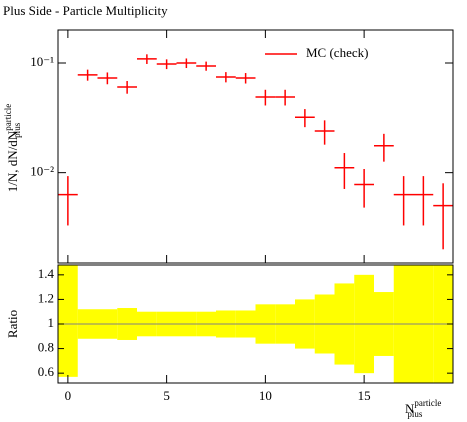 The width and height of the screenshot is (467, 422). What do you see at coordinates (46, 371) in the screenshot?
I see `y-tick-label: 0.6` at bounding box center [46, 371].